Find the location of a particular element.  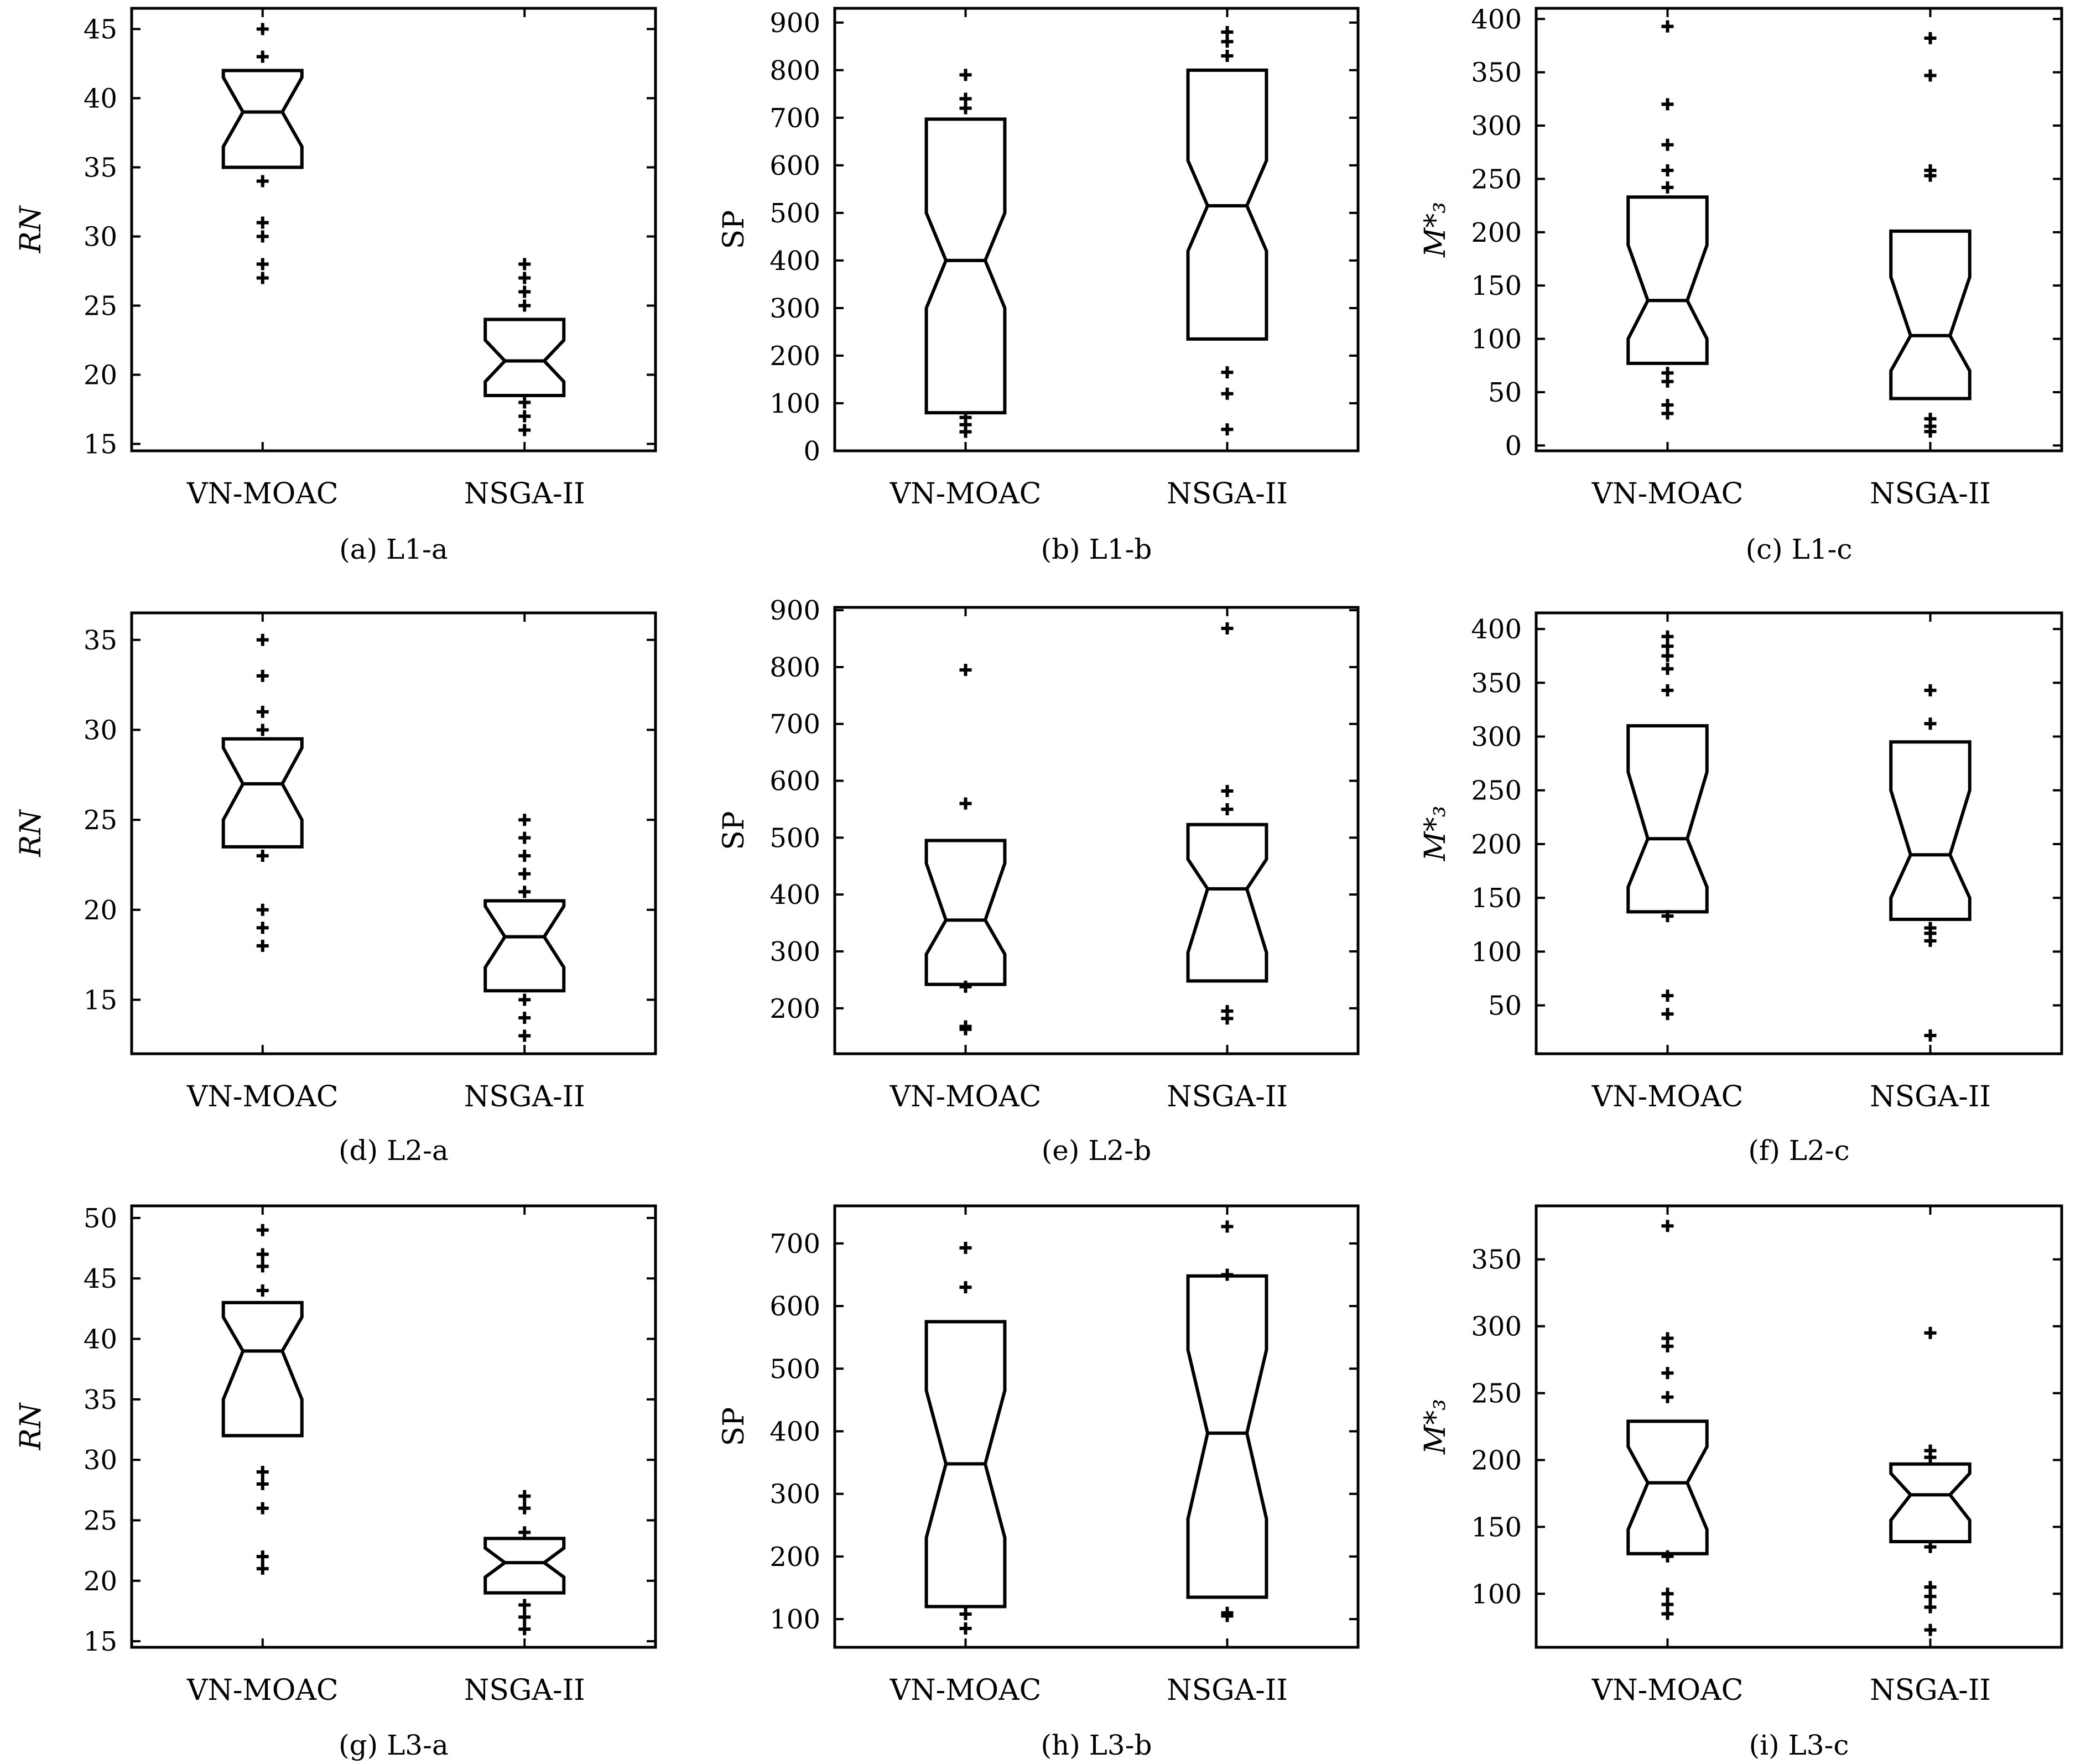

y-tick-label: 900 is located at coordinates (794, 610).